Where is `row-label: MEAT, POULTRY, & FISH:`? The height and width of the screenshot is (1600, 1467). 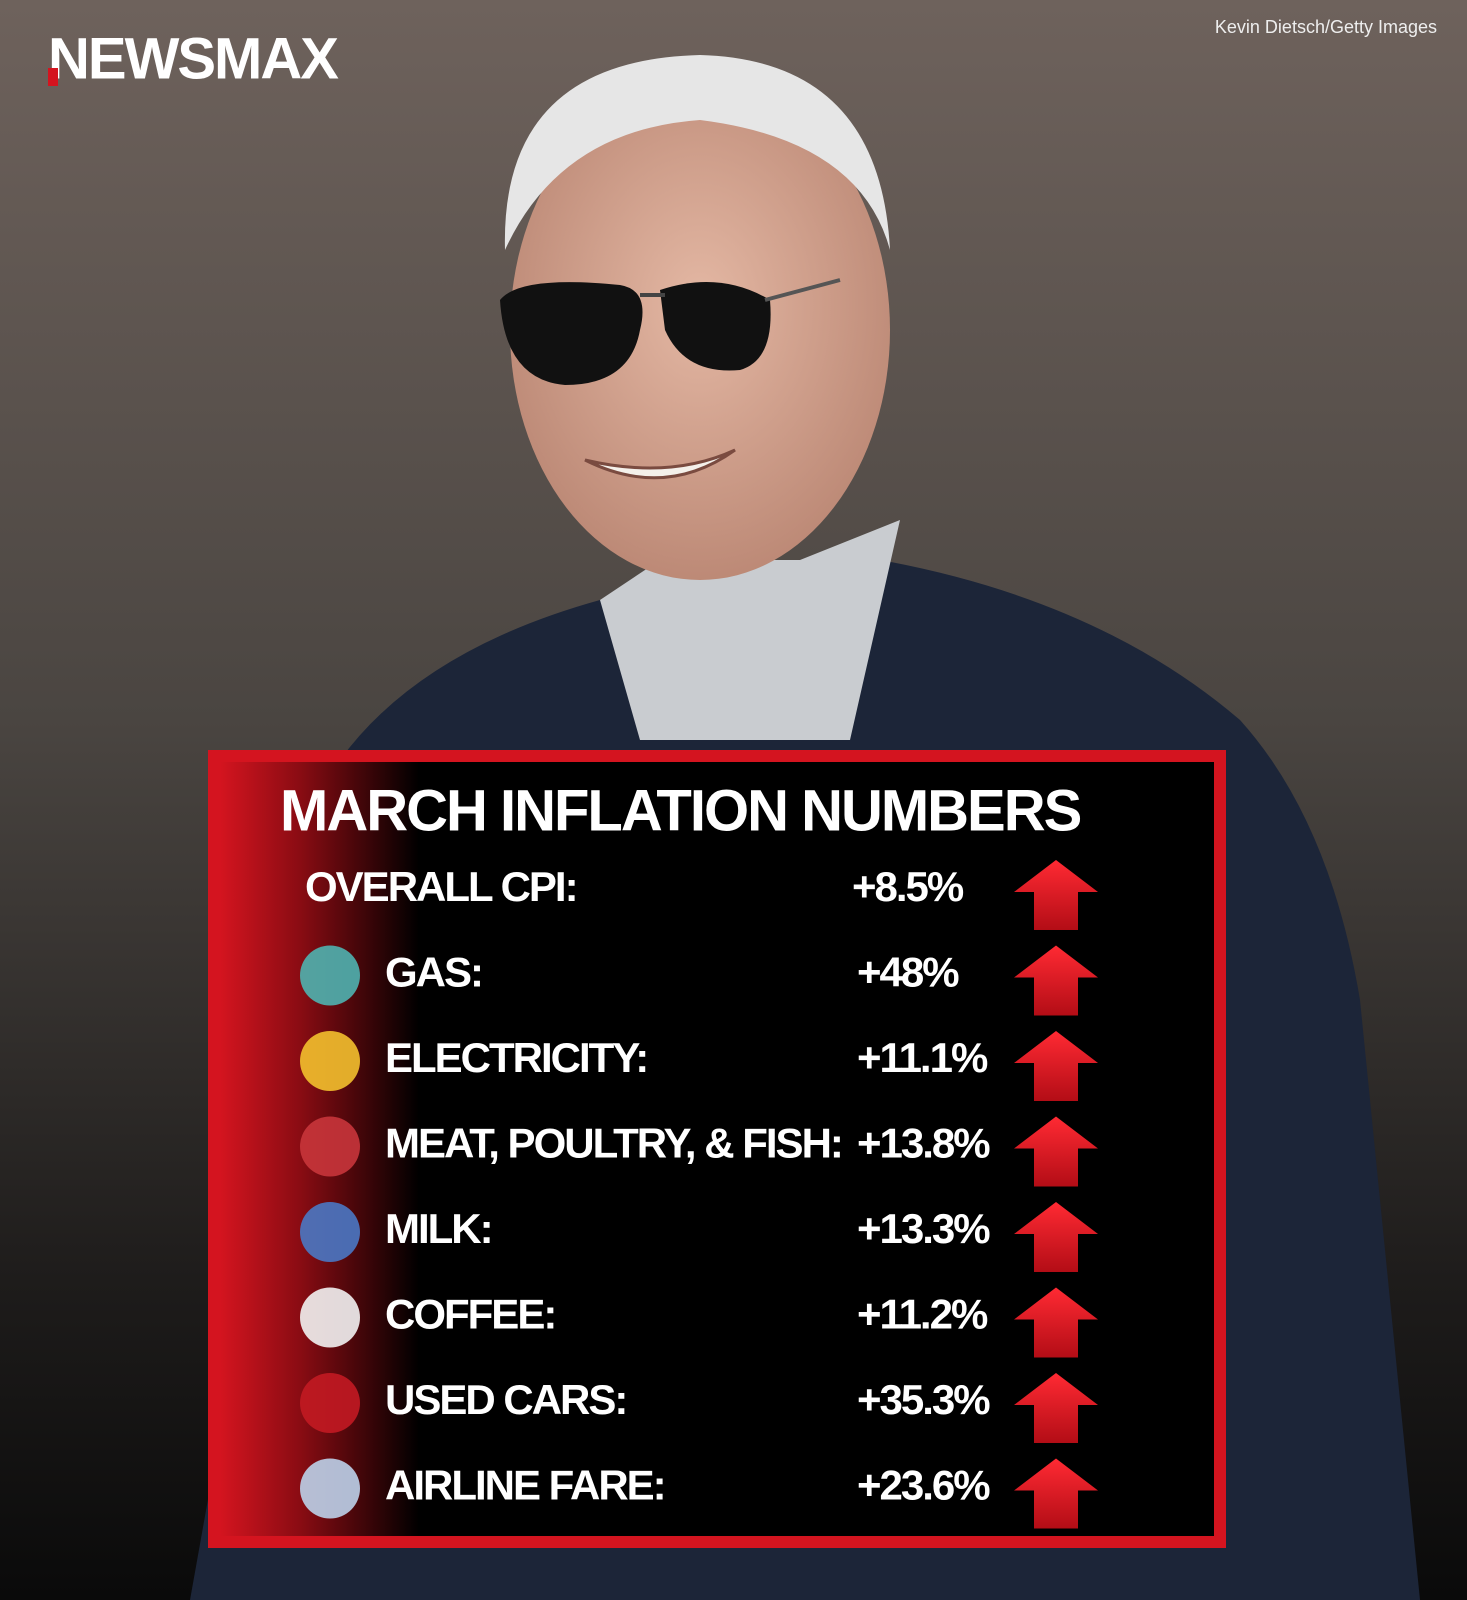 row-label: MEAT, POULTRY, & FISH: is located at coordinates (613, 1143).